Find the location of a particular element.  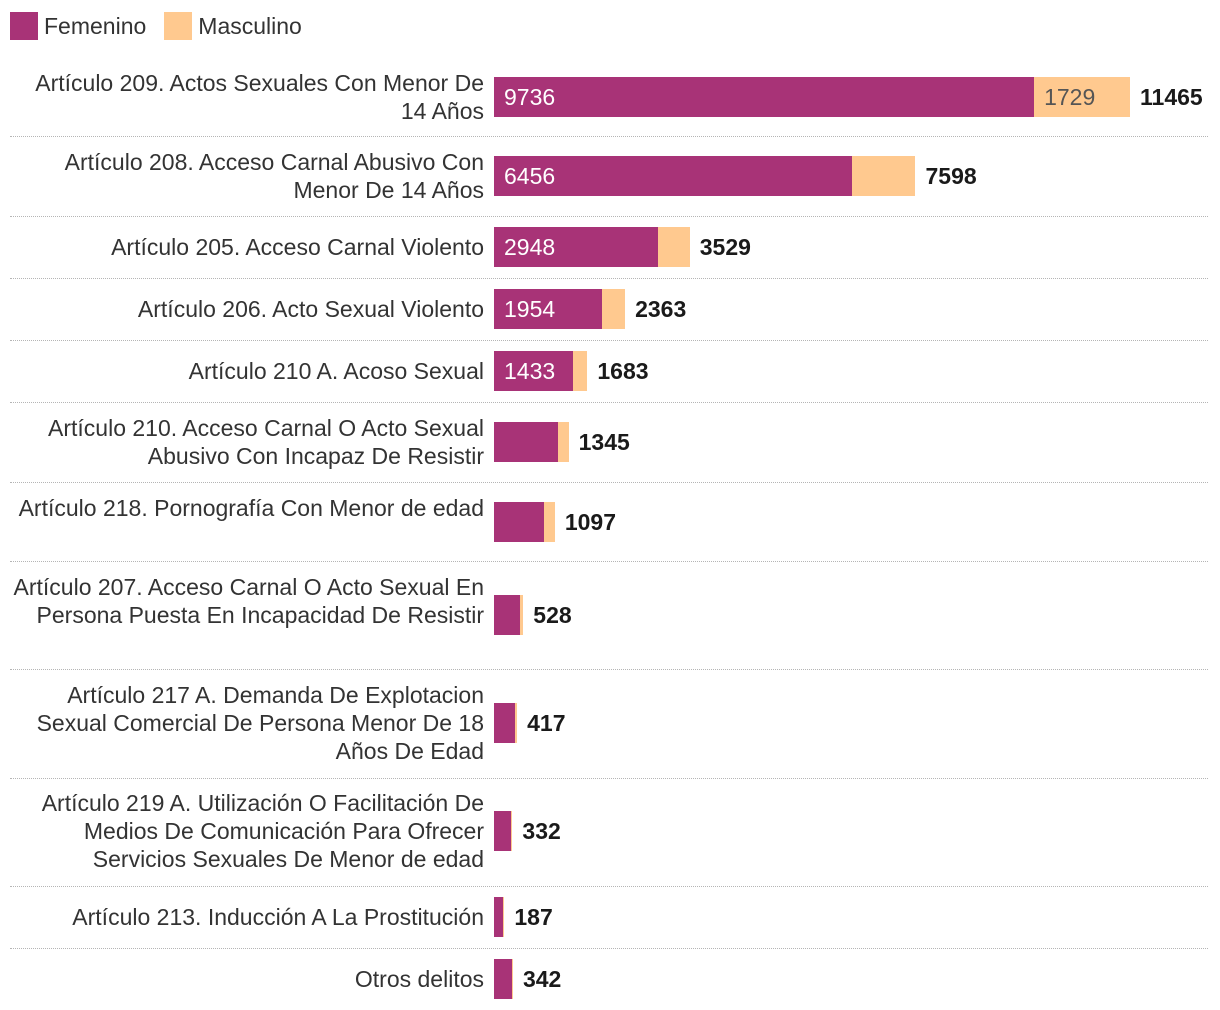

value-label-femenino: 1954 is located at coordinates (530, 309).